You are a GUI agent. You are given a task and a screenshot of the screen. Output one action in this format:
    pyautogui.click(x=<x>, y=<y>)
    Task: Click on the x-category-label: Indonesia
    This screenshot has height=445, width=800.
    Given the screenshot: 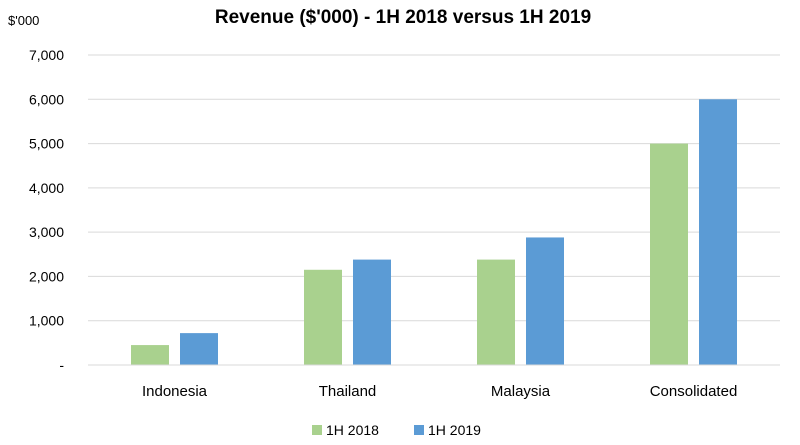 What is the action you would take?
    pyautogui.click(x=175, y=391)
    